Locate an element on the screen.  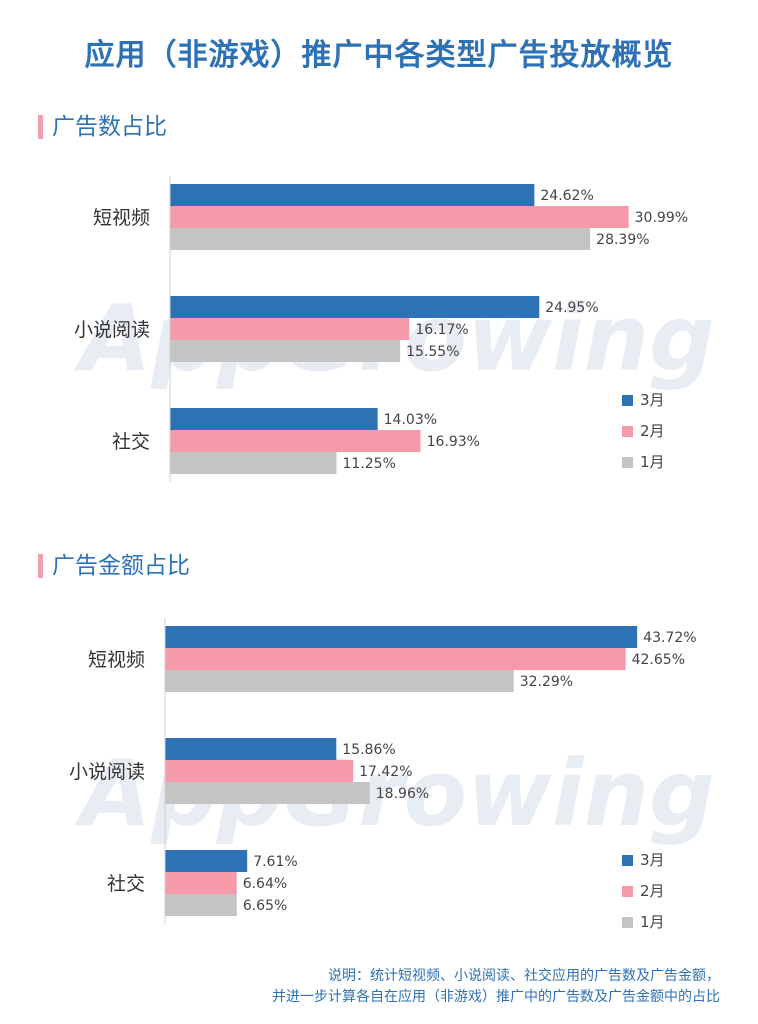
data-label: 32.29% is located at coordinates (546, 682).